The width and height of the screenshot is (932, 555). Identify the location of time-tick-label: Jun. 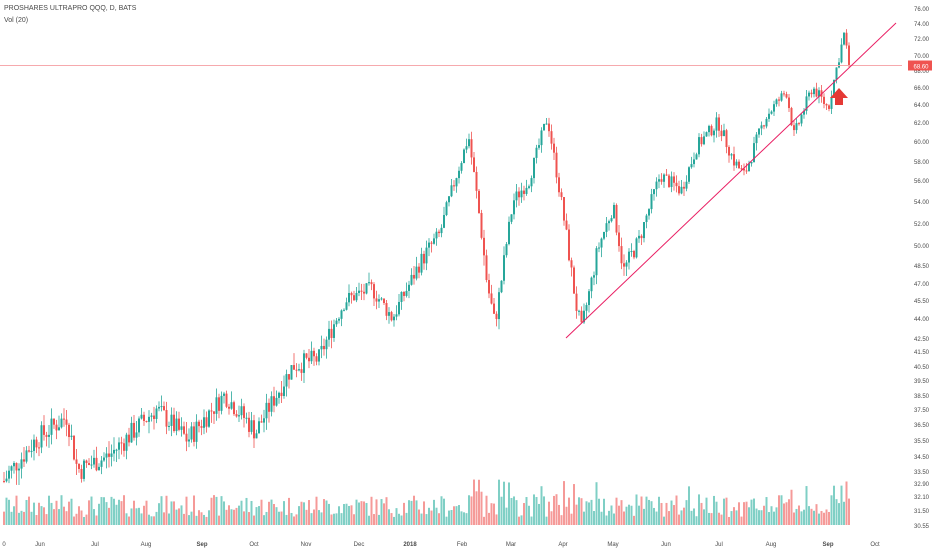
(40, 545).